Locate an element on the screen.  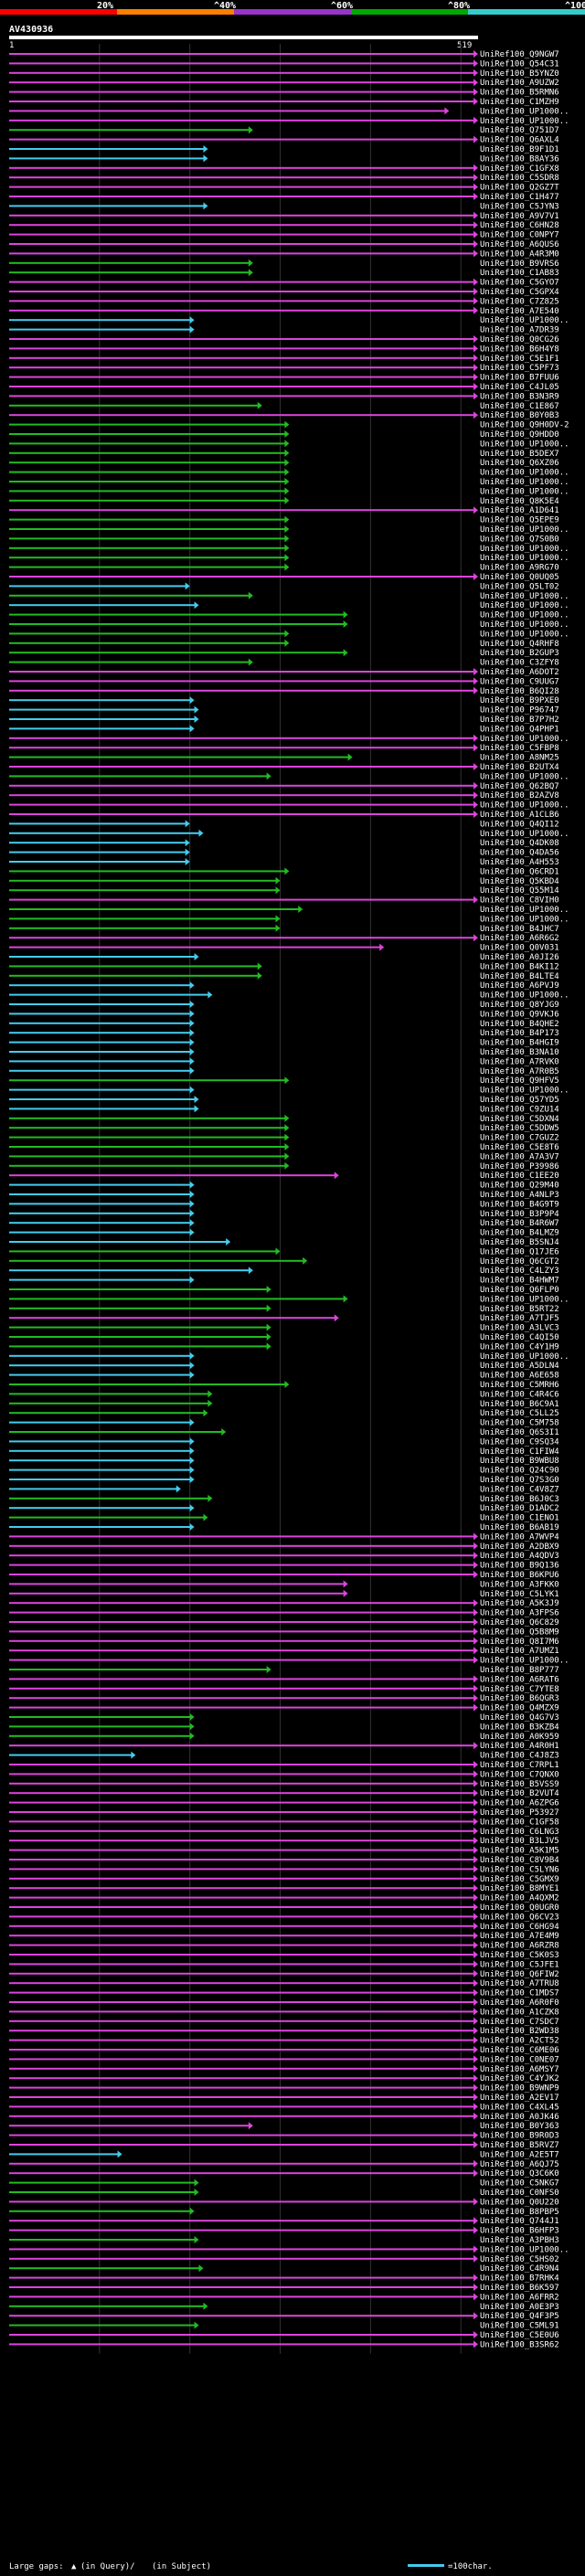
hit-label: UniRef100_A6R6G2 is located at coordinates (519, 938).